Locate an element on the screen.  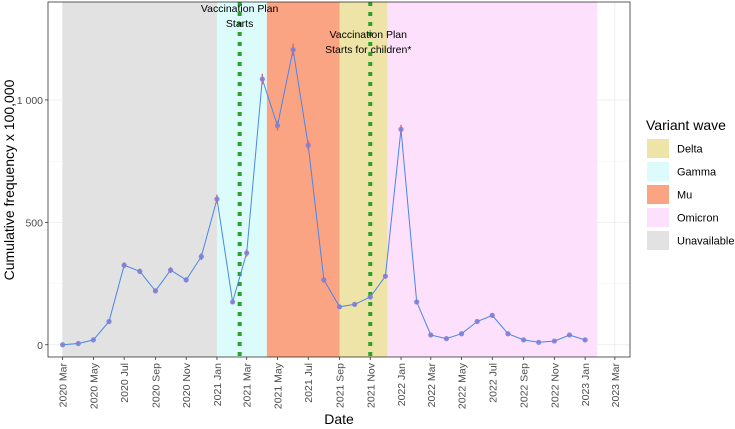
legend-label-omicron: Omicron is located at coordinates (698, 219).